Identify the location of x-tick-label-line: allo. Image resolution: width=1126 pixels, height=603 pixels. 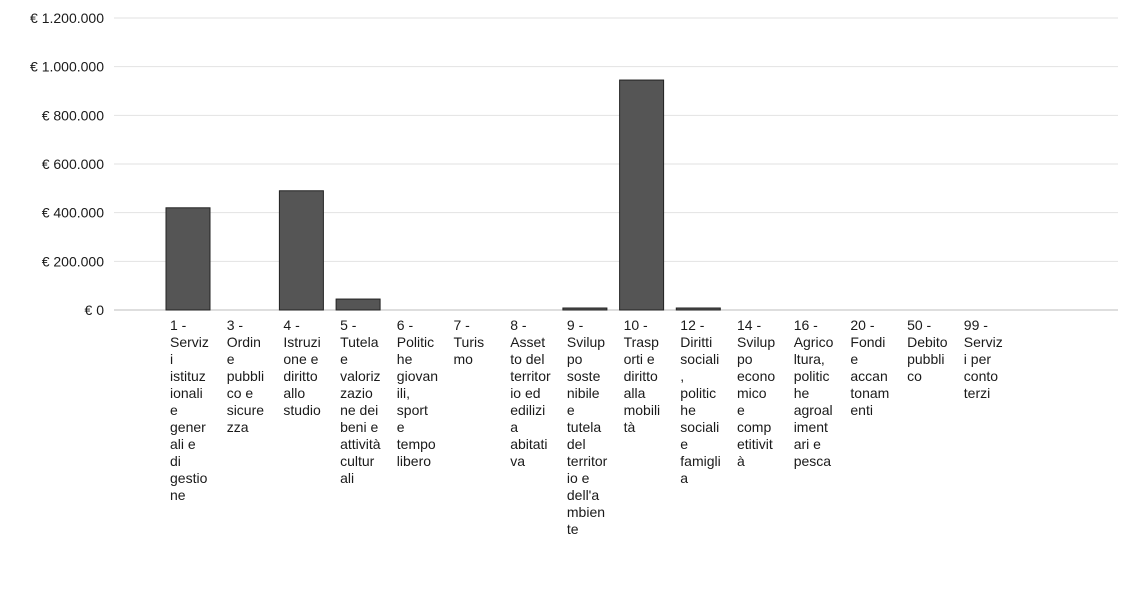
(294, 393).